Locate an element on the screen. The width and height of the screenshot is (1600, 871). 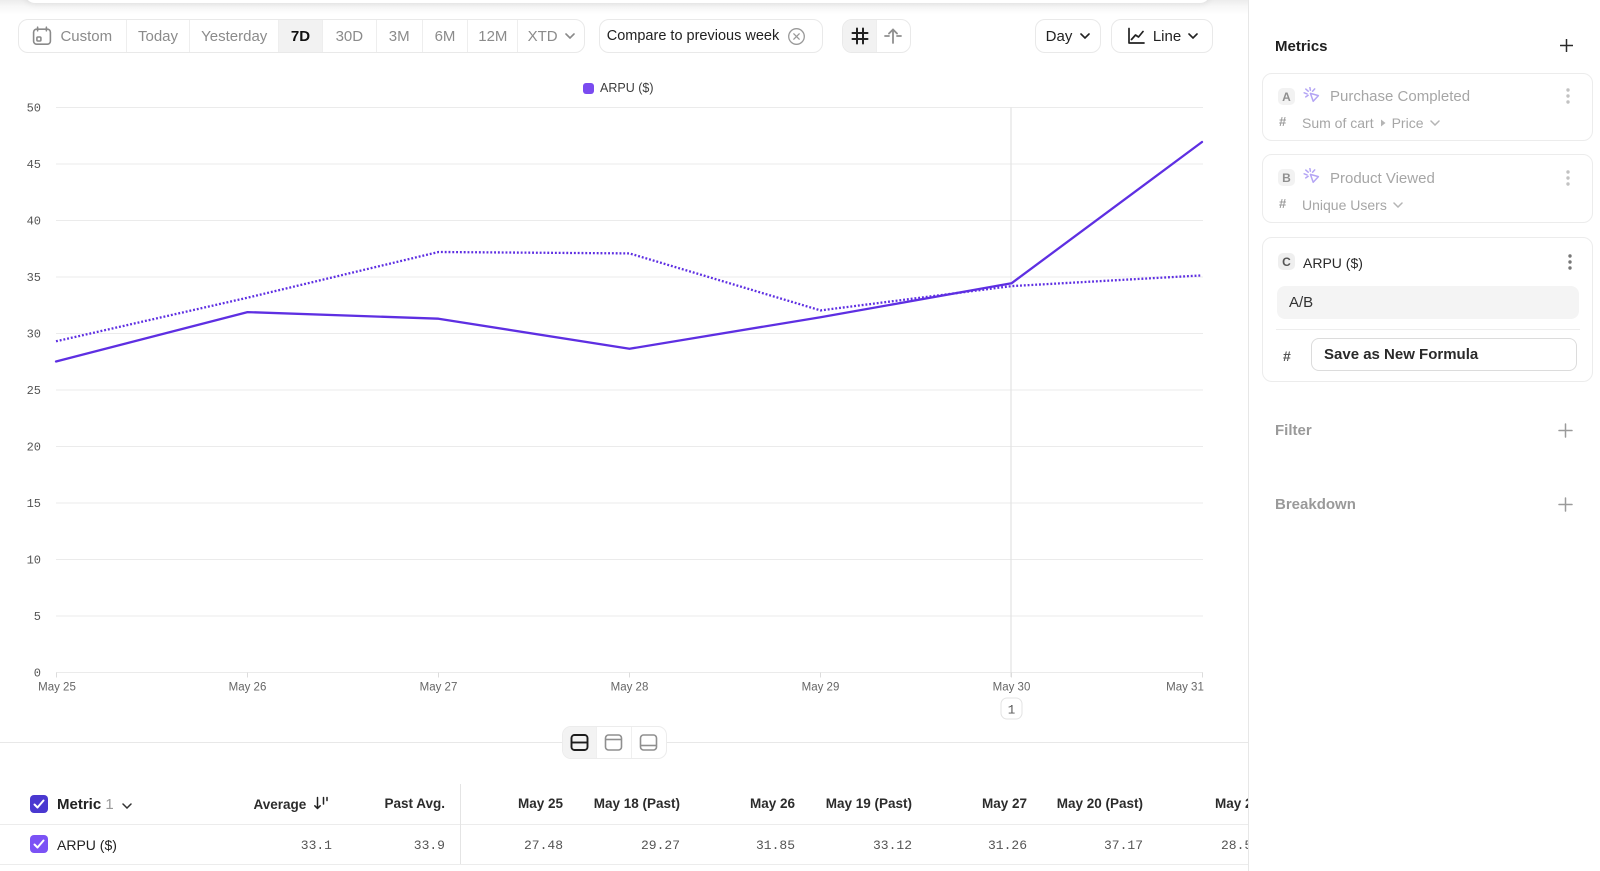
svg-text: 35 is located at coordinates (34, 278).